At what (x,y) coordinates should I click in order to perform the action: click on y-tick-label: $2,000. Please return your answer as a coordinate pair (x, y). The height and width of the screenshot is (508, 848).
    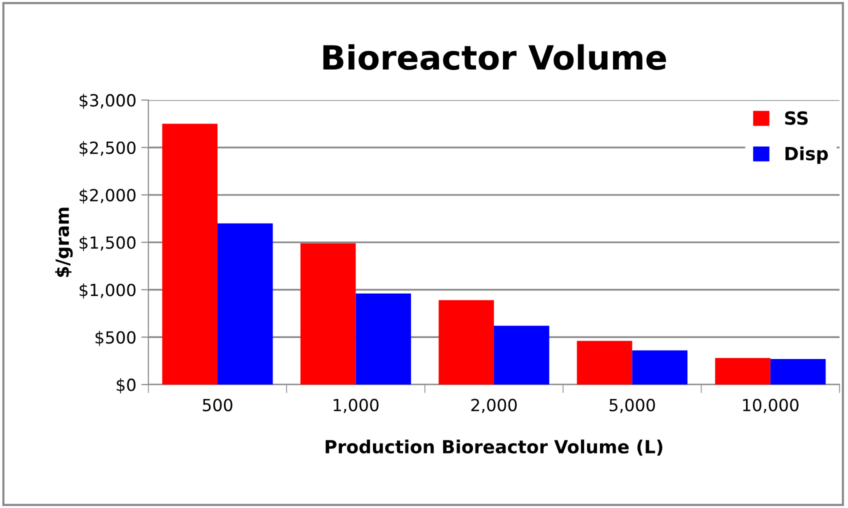
    Looking at the image, I should click on (108, 196).